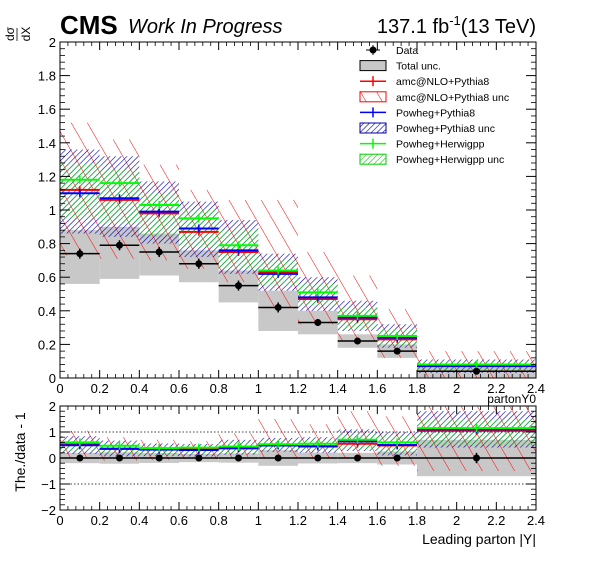 This screenshot has height=572, width=596. What do you see at coordinates (47, 109) in the screenshot?
I see `top-ytick-label-8: 1.6` at bounding box center [47, 109].